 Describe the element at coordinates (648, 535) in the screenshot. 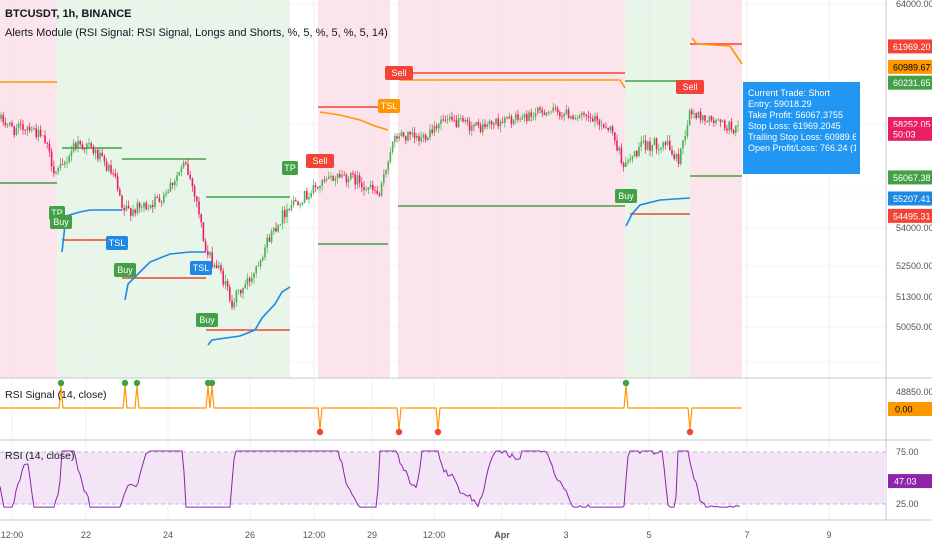

I see `time-axis-tick: 5` at that location.